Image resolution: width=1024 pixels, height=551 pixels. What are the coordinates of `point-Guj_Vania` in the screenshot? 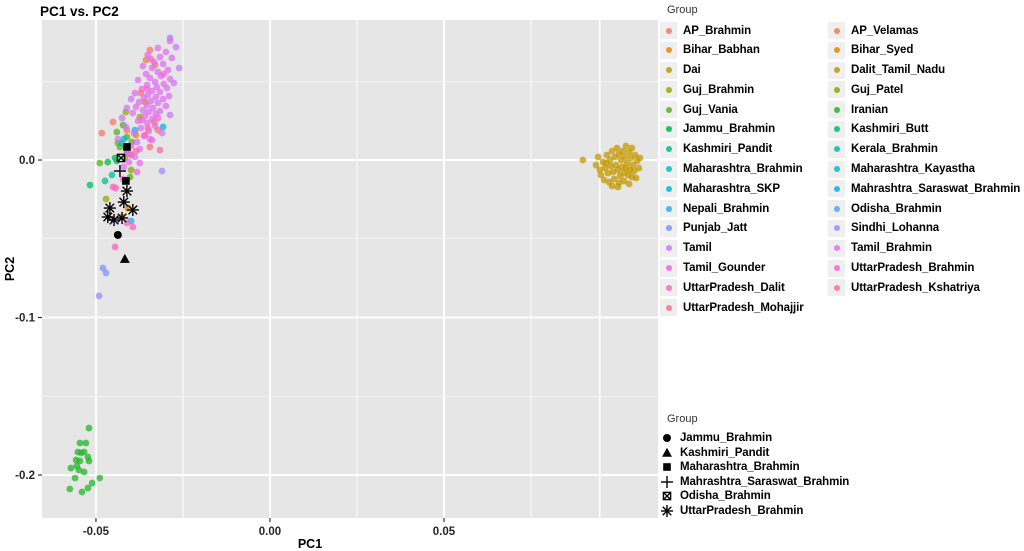 It's located at (100, 163).